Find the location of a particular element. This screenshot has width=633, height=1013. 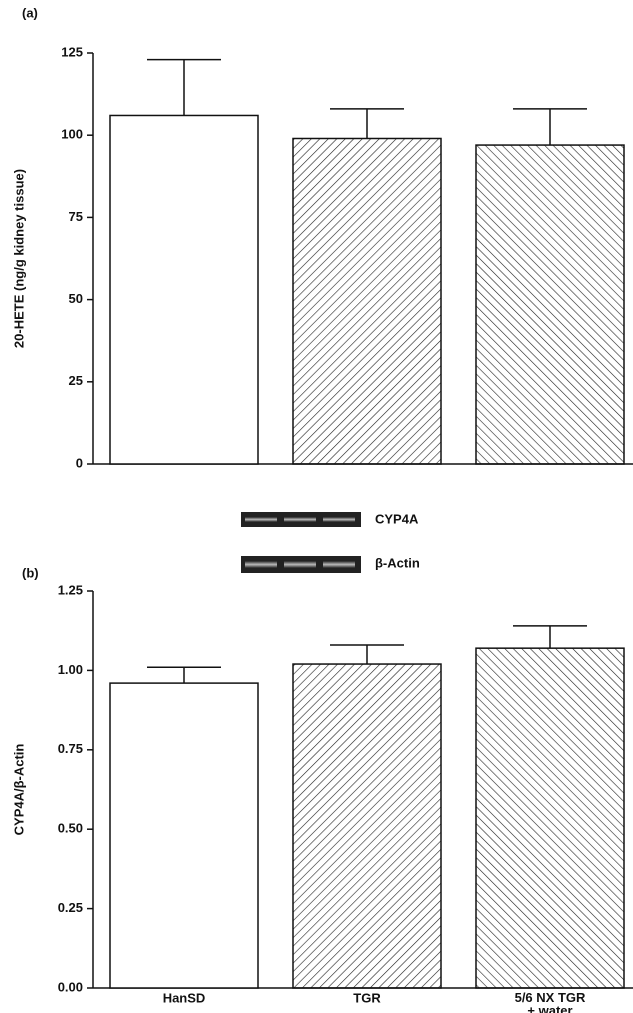

y-axis-label: CYP4A/β-Actin is located at coordinates (18, 790).